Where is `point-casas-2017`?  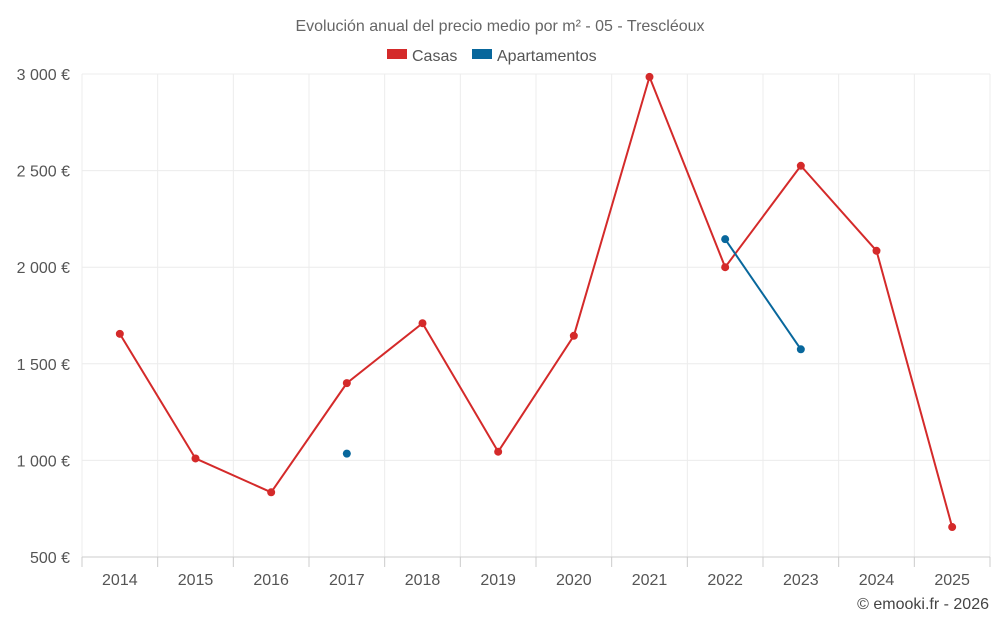 point-casas-2017 is located at coordinates (346, 383).